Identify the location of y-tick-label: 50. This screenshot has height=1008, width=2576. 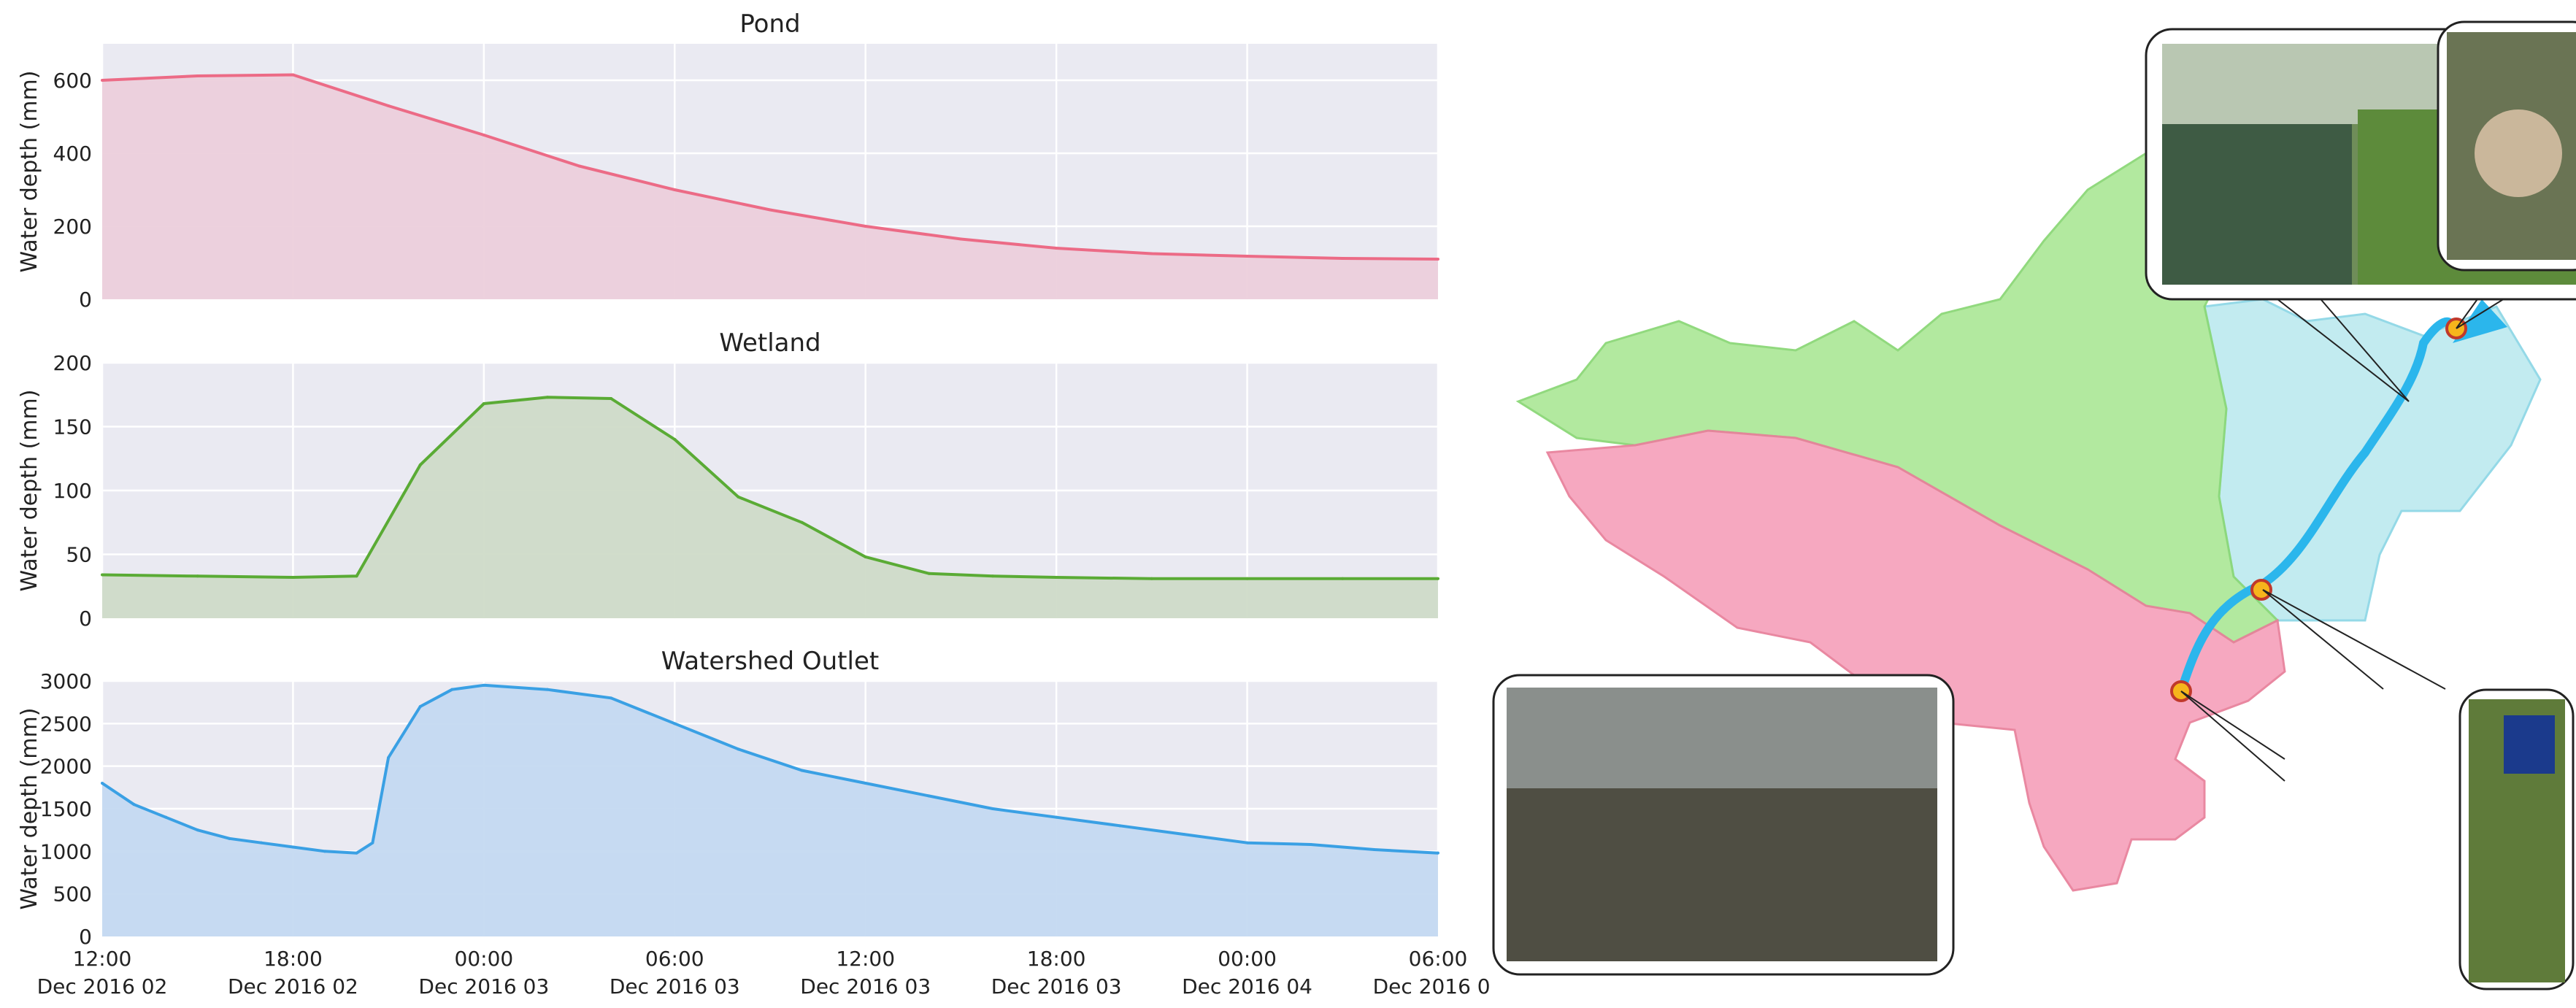
(79, 555).